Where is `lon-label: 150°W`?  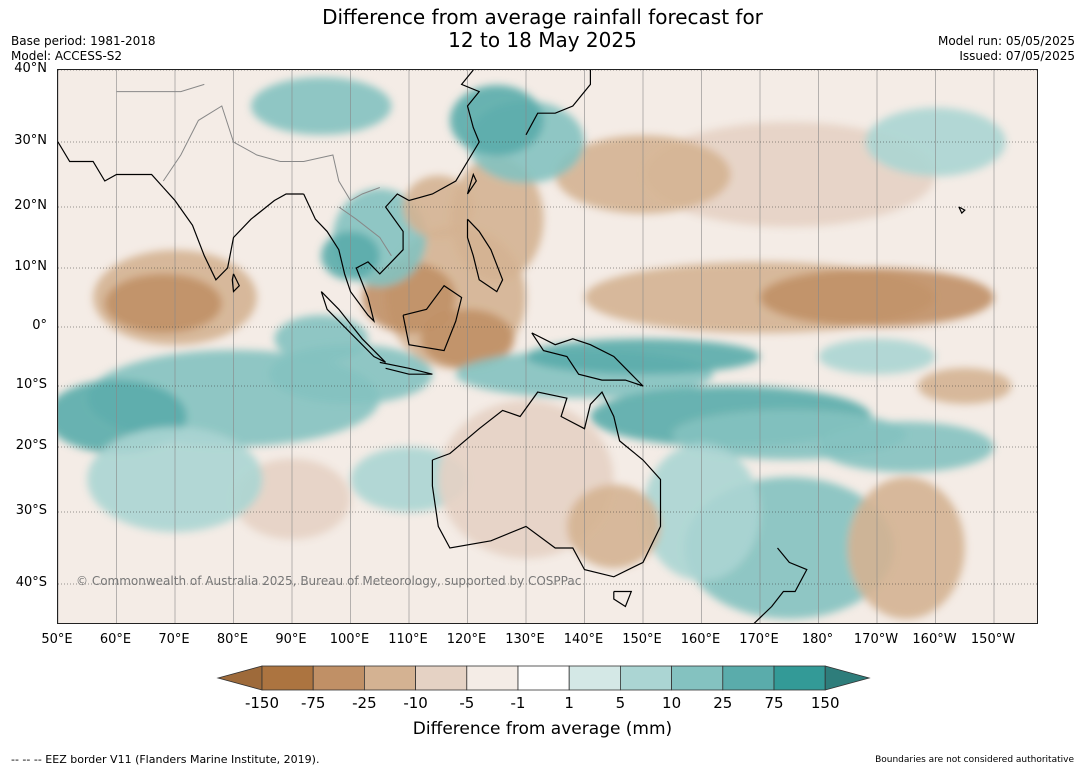 lon-label: 150°W is located at coordinates (993, 639).